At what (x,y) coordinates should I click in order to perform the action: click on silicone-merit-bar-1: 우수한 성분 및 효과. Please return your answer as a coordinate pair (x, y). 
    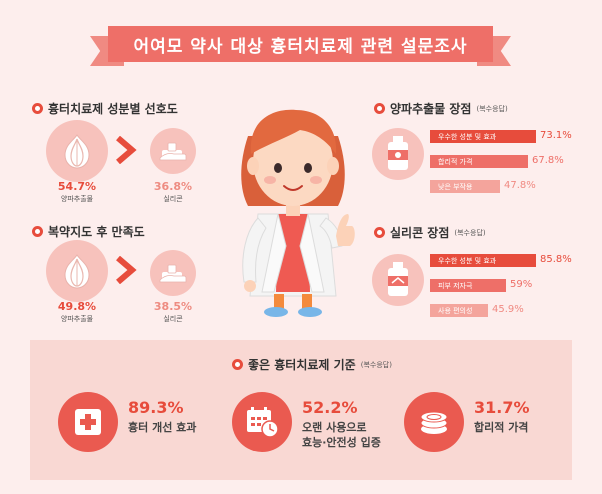
    Looking at the image, I should click on (483, 260).